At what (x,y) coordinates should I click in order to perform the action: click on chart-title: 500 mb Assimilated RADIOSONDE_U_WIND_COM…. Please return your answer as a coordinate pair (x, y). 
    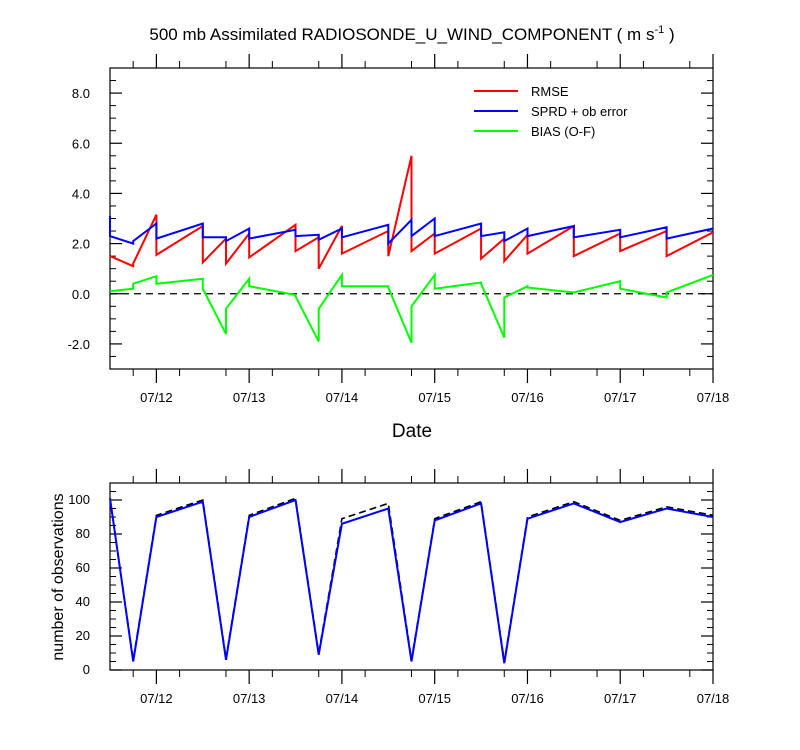
    Looking at the image, I should click on (411, 34).